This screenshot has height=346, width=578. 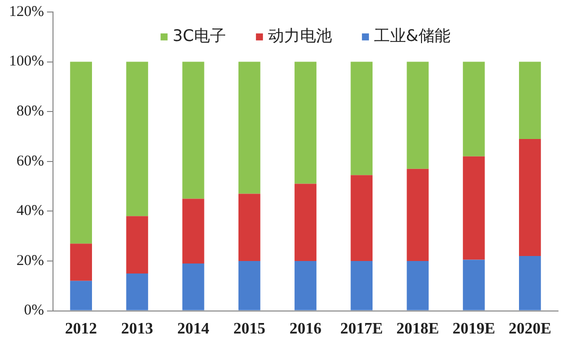 What do you see at coordinates (412, 36) in the screenshot?
I see `legend-label: 工业&储能` at bounding box center [412, 36].